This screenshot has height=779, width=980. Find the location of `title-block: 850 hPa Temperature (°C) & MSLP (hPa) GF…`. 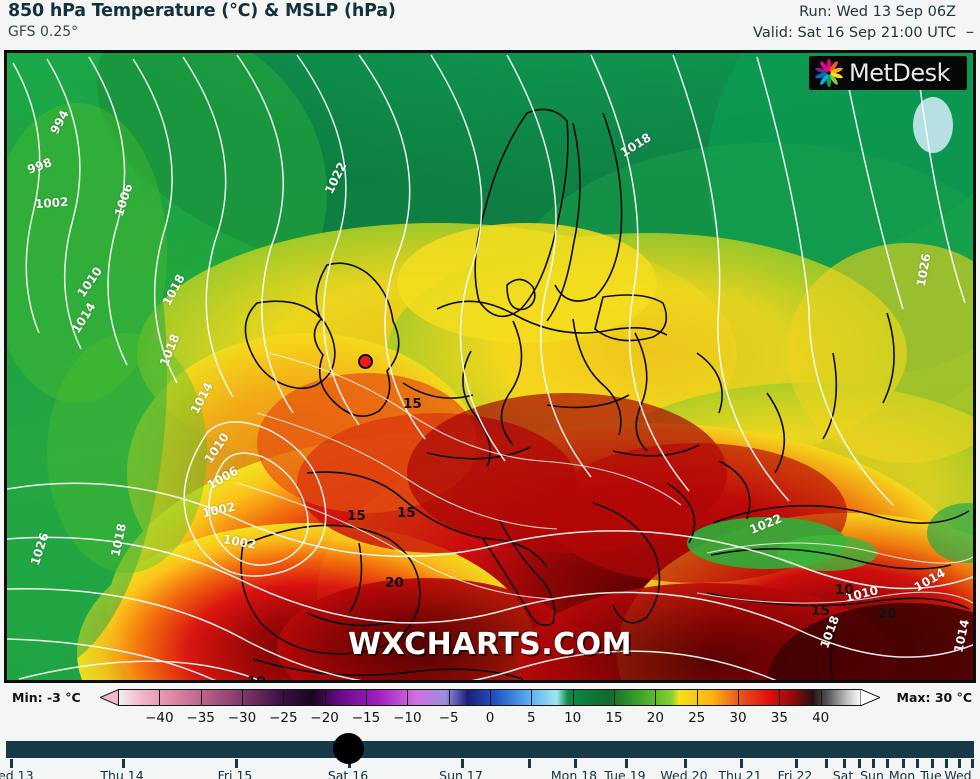

title-block: 850 hPa Temperature (°C) & MSLP (hPa) GF… is located at coordinates (202, 21).